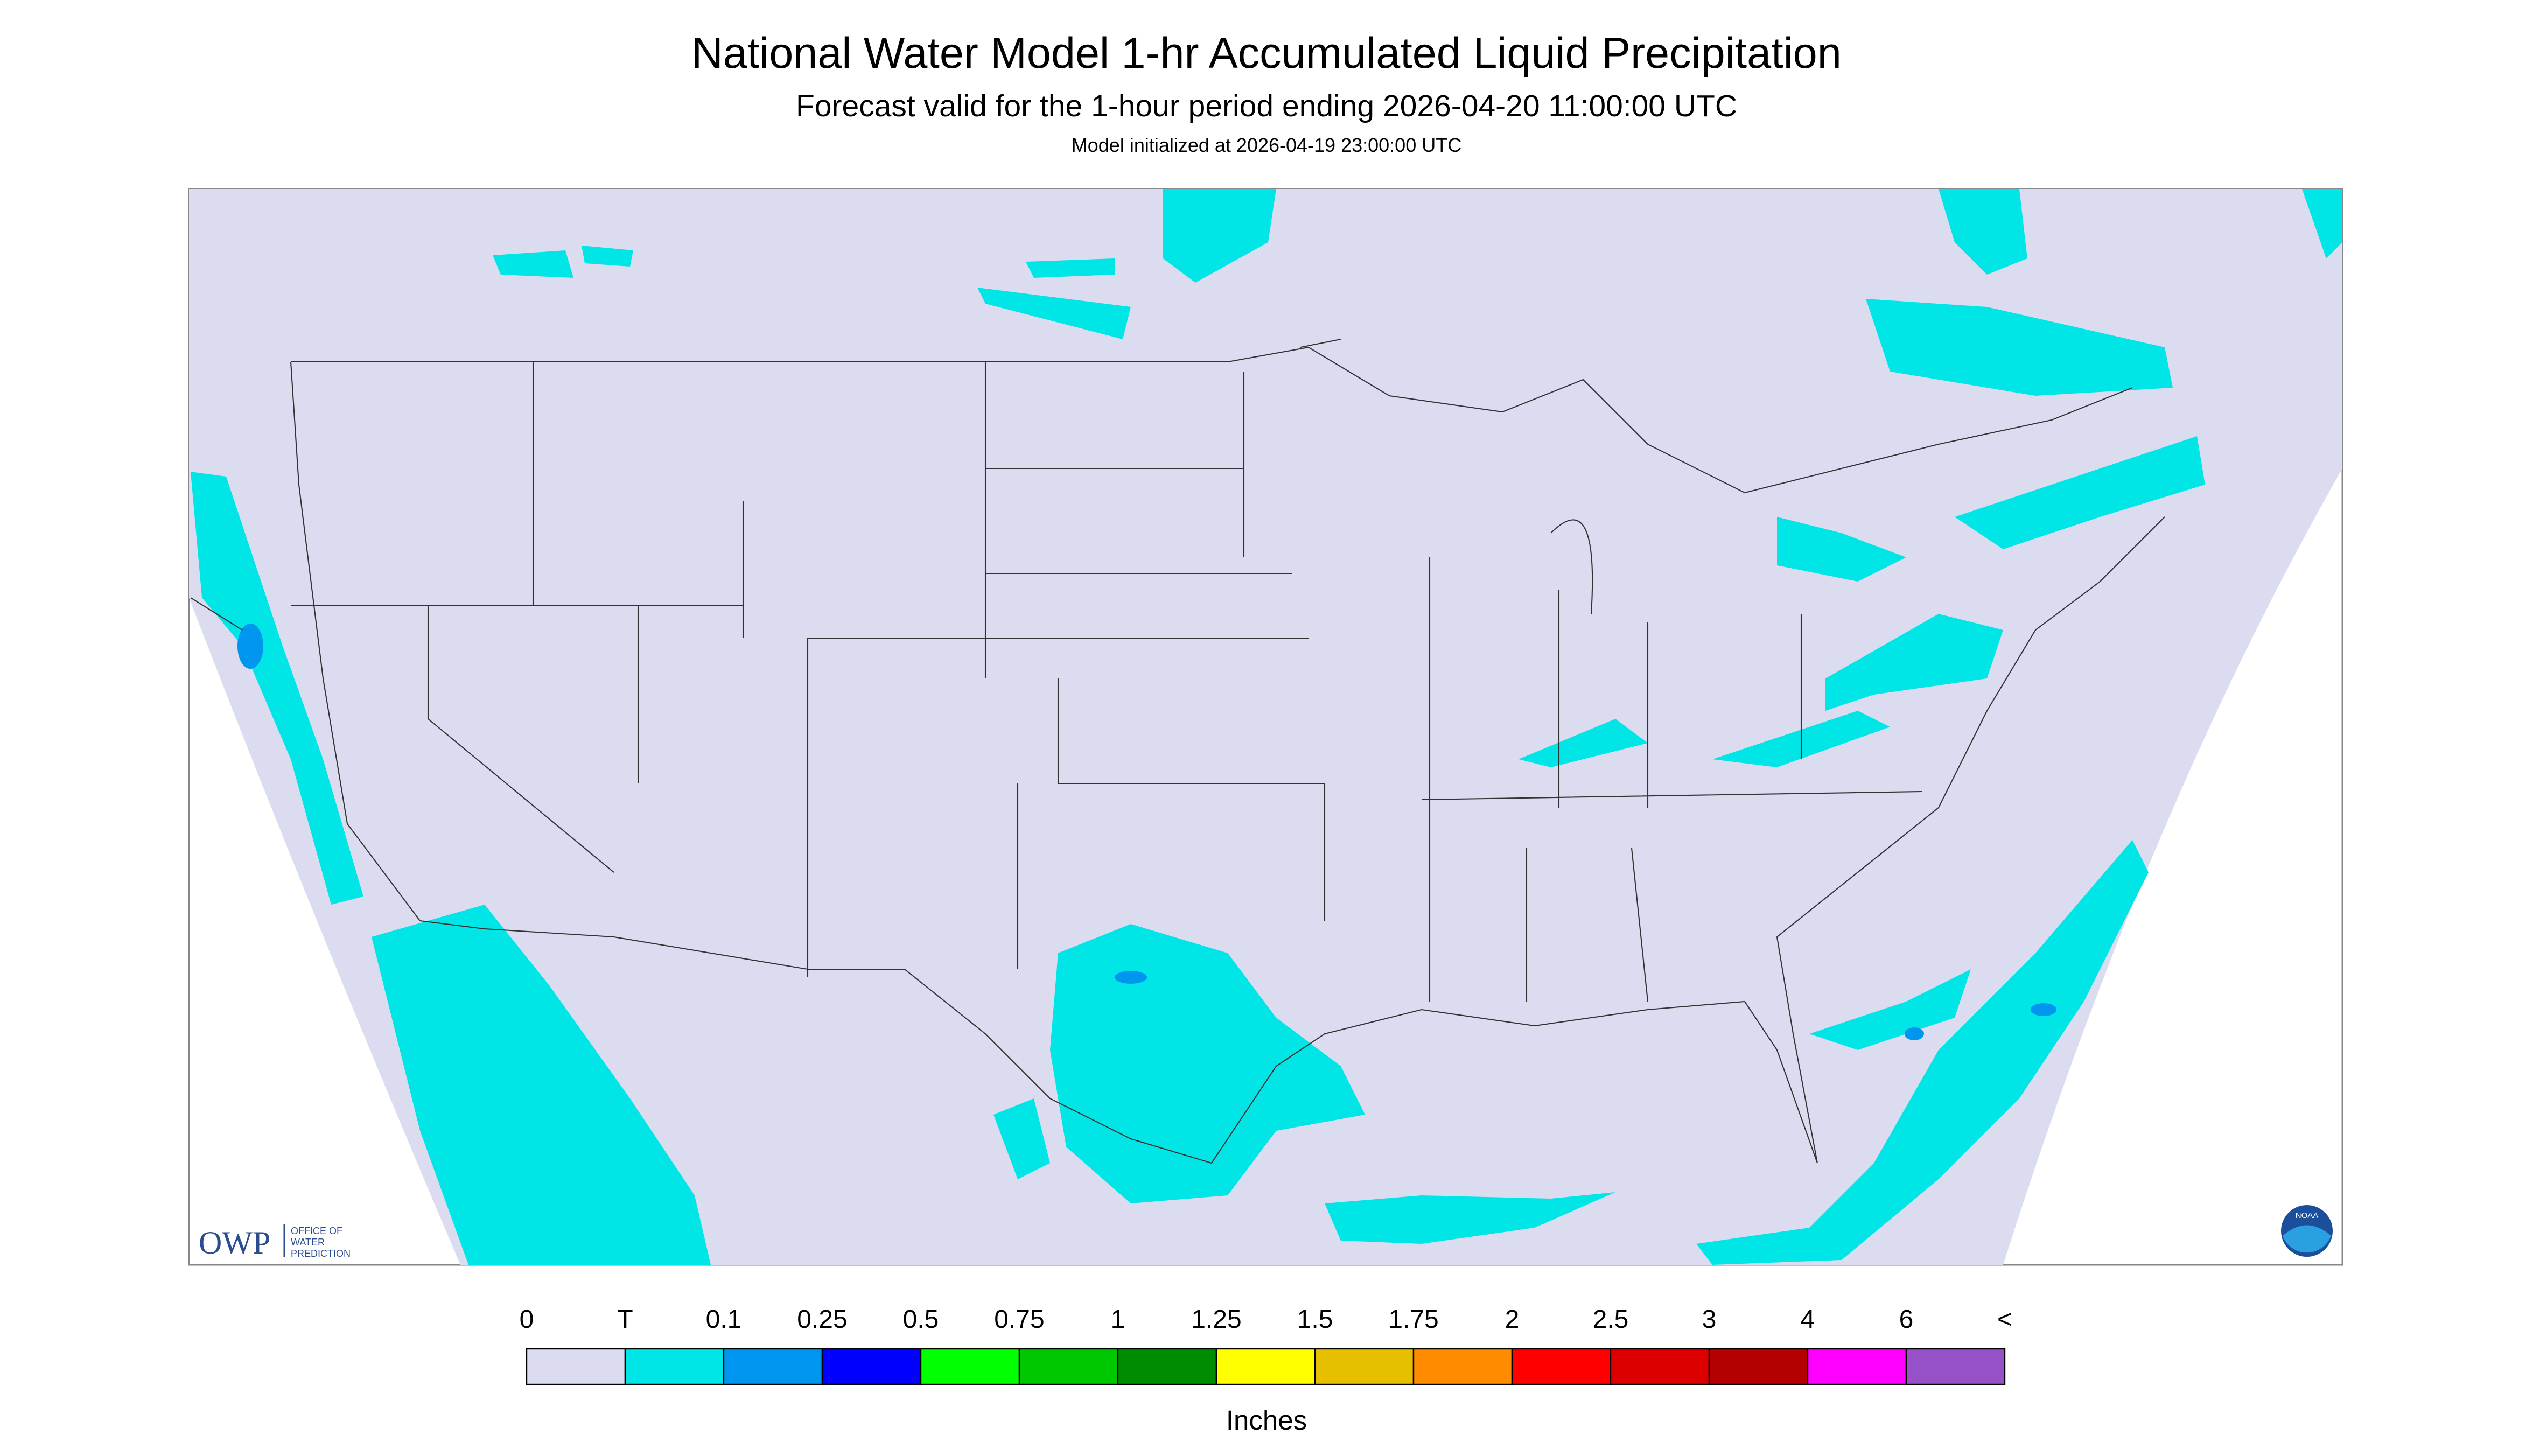 Image resolution: width=2533 pixels, height=1456 pixels. What do you see at coordinates (1315, 1319) in the screenshot?
I see `legend-label: 1.5` at bounding box center [1315, 1319].